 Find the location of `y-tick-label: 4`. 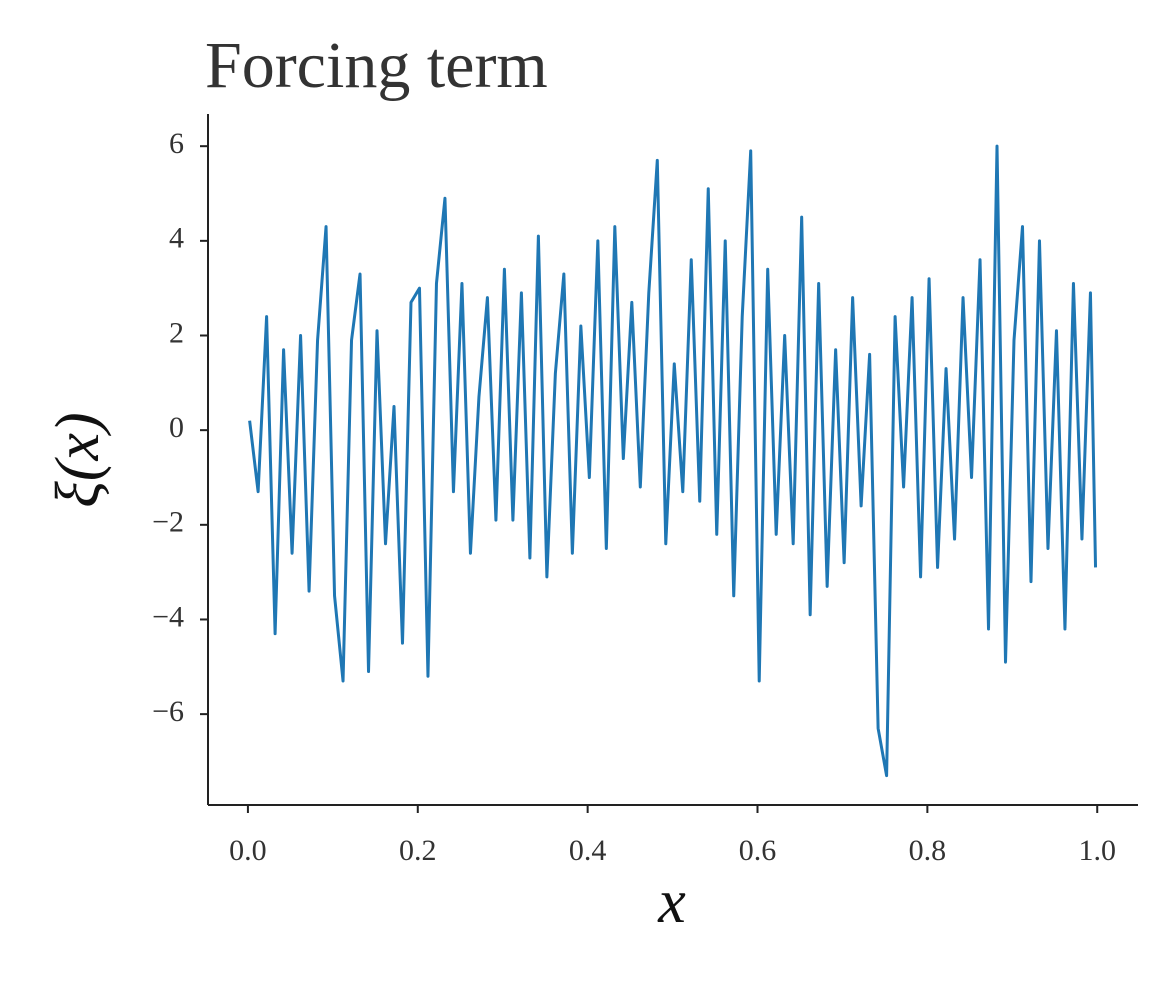

y-tick-label: 4 is located at coordinates (176, 238).